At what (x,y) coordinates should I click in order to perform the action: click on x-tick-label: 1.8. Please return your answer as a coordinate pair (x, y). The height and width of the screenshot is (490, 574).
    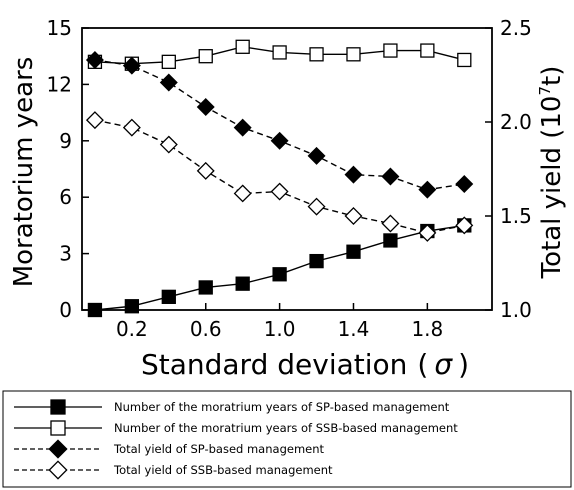
    Looking at the image, I should click on (427, 329).